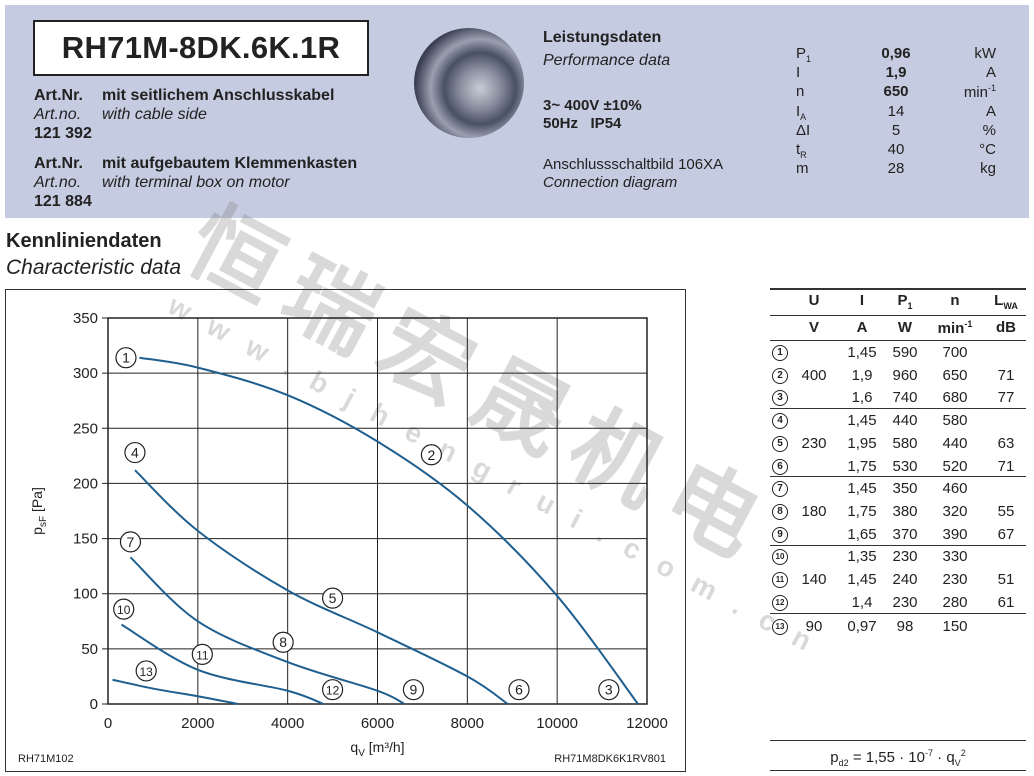  Describe the element at coordinates (610, 759) in the screenshot. I see `chart-code-right: RH71M8DK6K1RV801` at that location.